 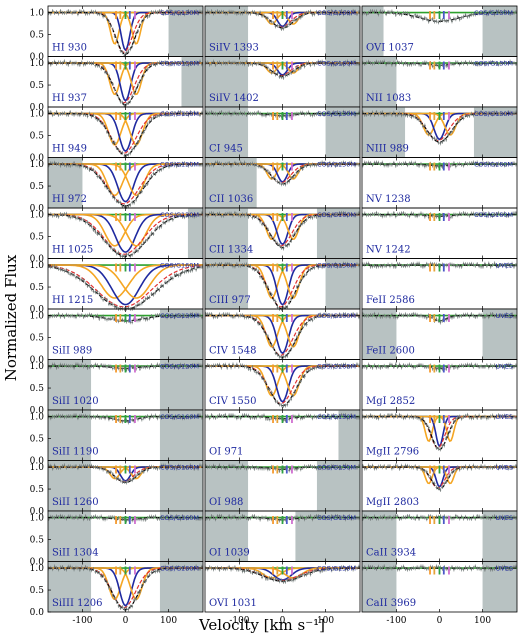 I want to click on x-tick-label: 100, so click(x=168, y=621).